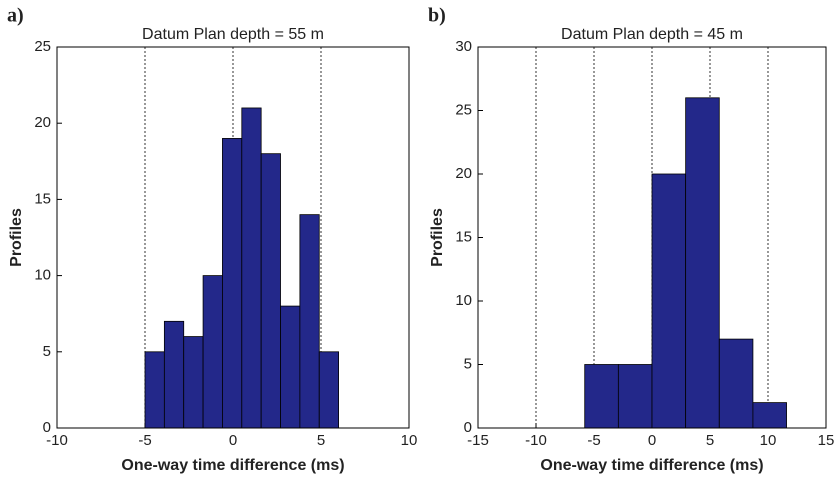 The width and height of the screenshot is (839, 477). Describe the element at coordinates (437, 16) in the screenshot. I see `panel-label: b)` at that location.